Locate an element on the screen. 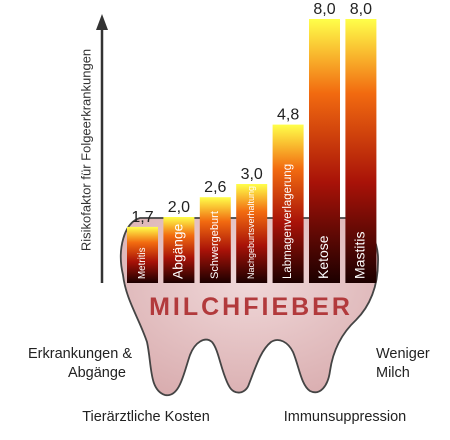 Image resolution: width=450 pixels, height=440 pixels. bar-schwergeburt is located at coordinates (215, 240).